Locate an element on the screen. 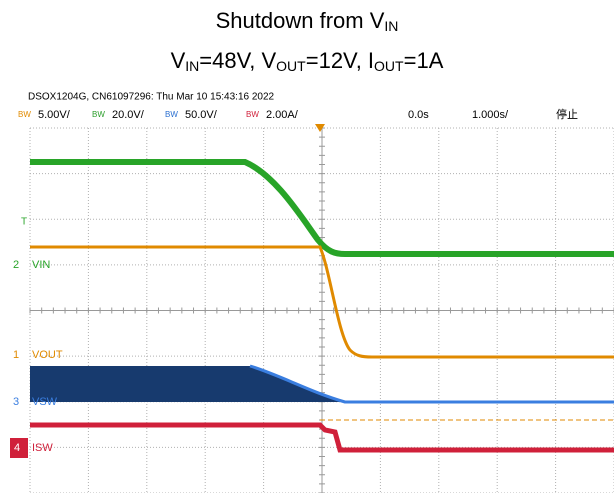 This screenshot has width=614, height=493. ch-number: 4 is located at coordinates (17, 448).